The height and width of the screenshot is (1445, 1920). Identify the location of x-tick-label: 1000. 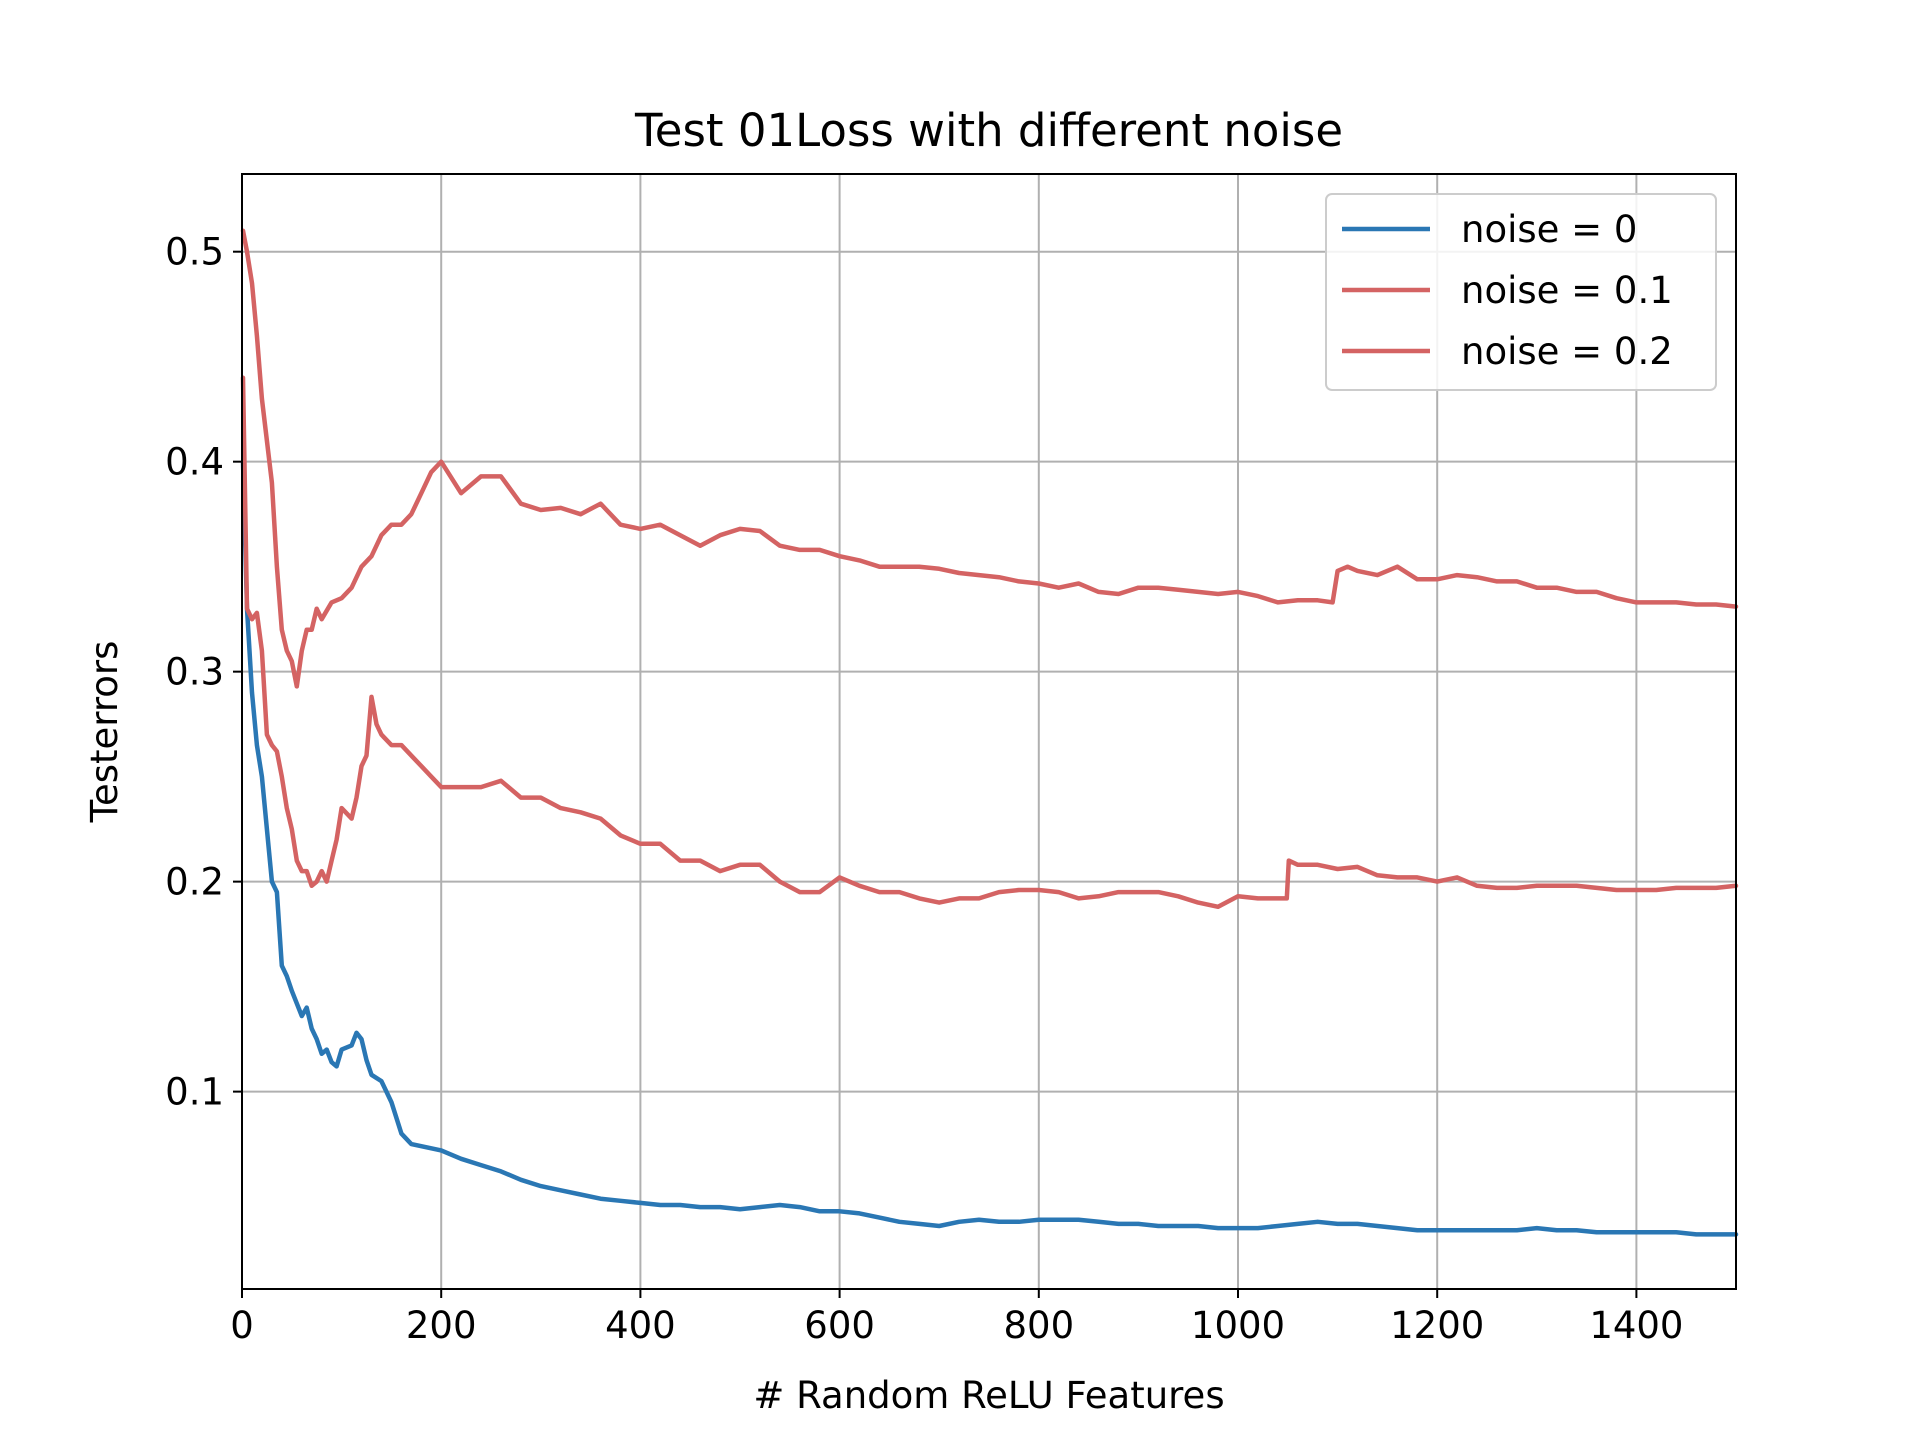
(1238, 1325).